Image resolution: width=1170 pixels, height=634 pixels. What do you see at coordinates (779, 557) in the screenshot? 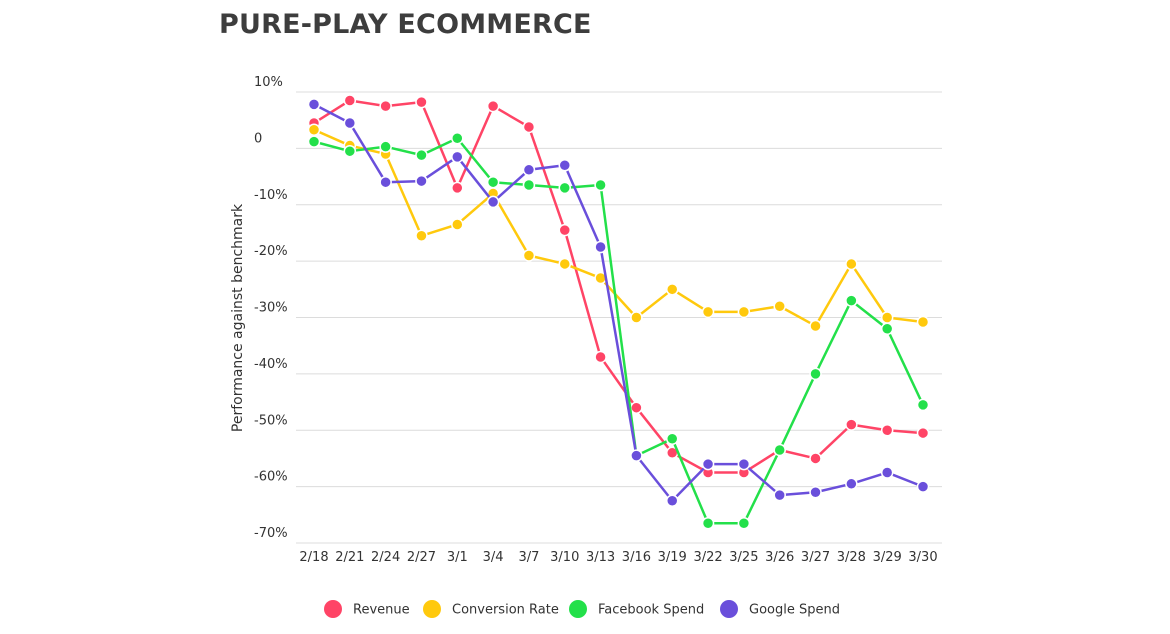
I see `x-tick-label: 3/26` at bounding box center [779, 557].